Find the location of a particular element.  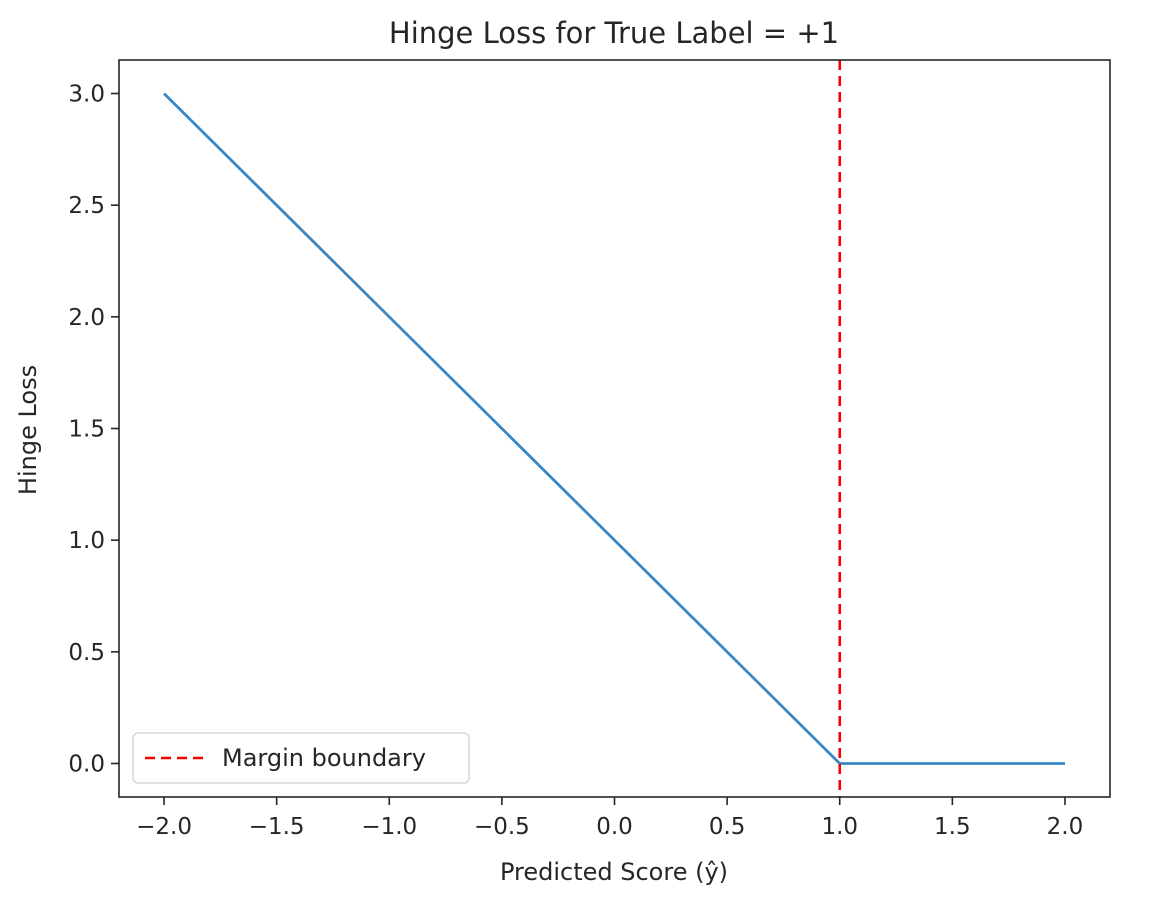

x-tick-label: 2.0 is located at coordinates (1065, 827).